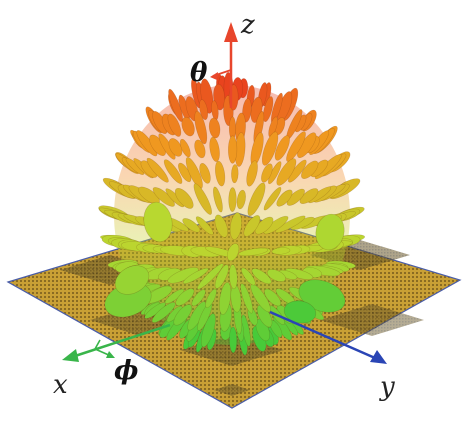 This screenshot has width=474, height=426. Describe the element at coordinates (221, 74) in the screenshot. I see `theta-arrow` at that location.